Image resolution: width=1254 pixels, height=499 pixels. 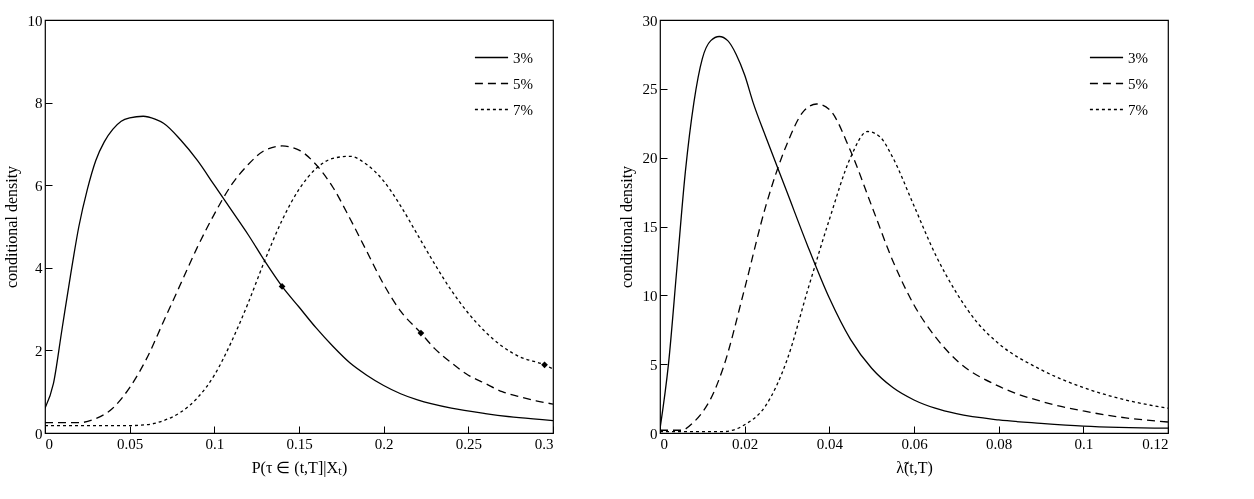 What do you see at coordinates (39, 350) in the screenshot?
I see `y-tick-label: 2` at bounding box center [39, 350].